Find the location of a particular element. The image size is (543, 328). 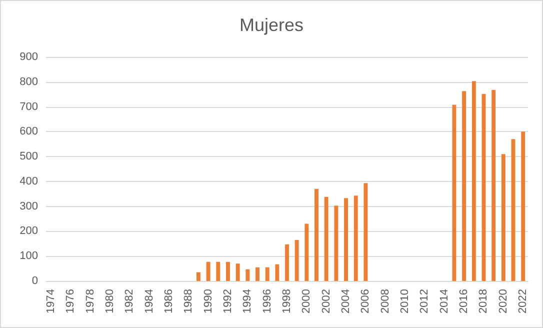

x-tick-label: 2020 is located at coordinates (503, 301).